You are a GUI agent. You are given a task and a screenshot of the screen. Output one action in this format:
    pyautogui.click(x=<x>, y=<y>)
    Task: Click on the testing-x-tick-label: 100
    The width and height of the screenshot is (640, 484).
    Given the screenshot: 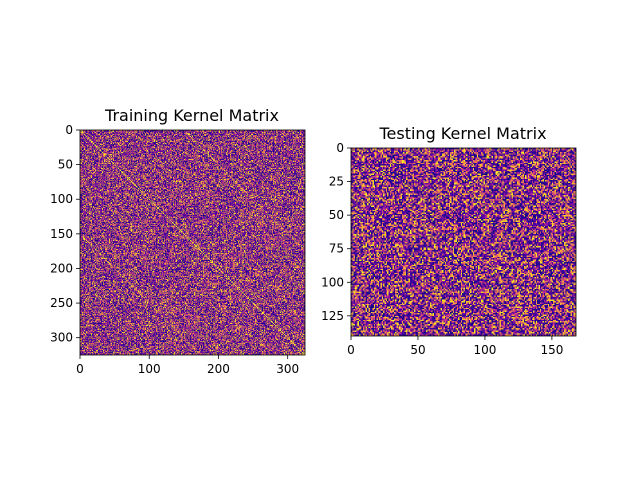 What is the action you would take?
    pyautogui.click(x=484, y=350)
    